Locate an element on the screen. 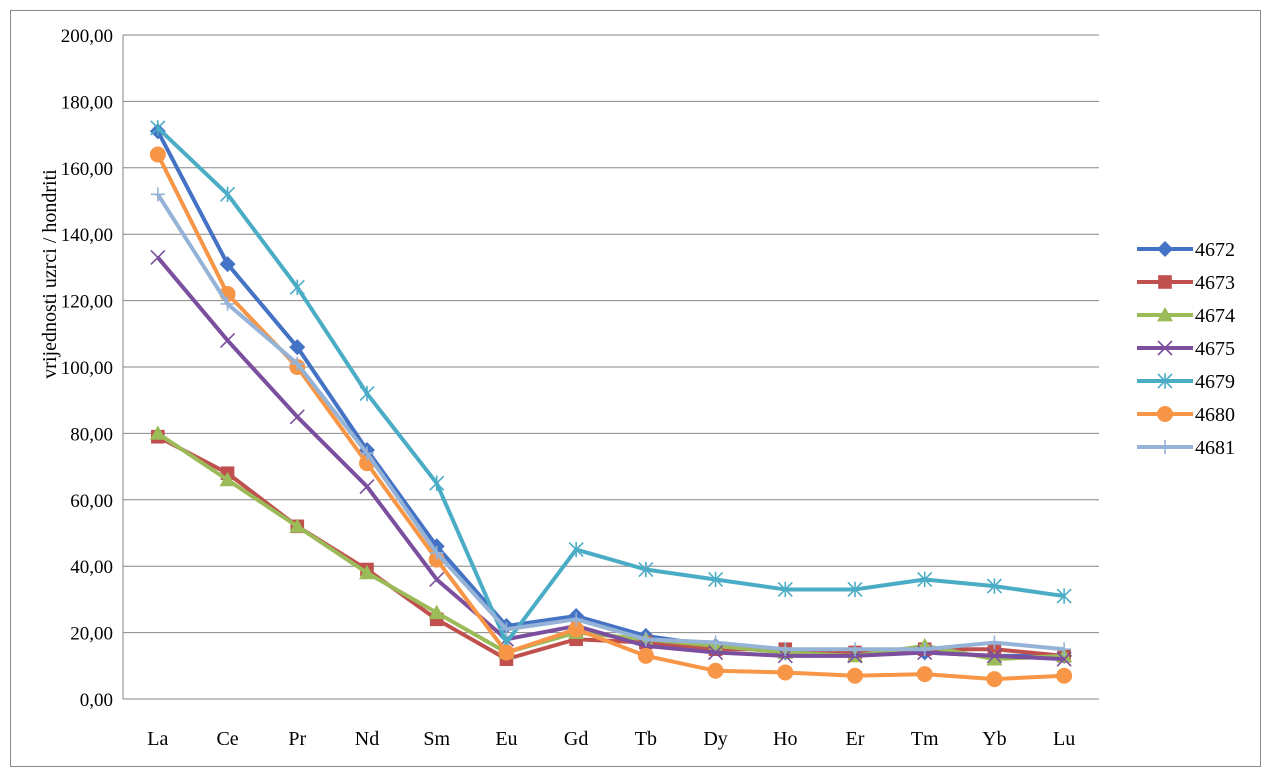 This screenshot has height=778, width=1272. legend-label: 4675 is located at coordinates (1215, 349).